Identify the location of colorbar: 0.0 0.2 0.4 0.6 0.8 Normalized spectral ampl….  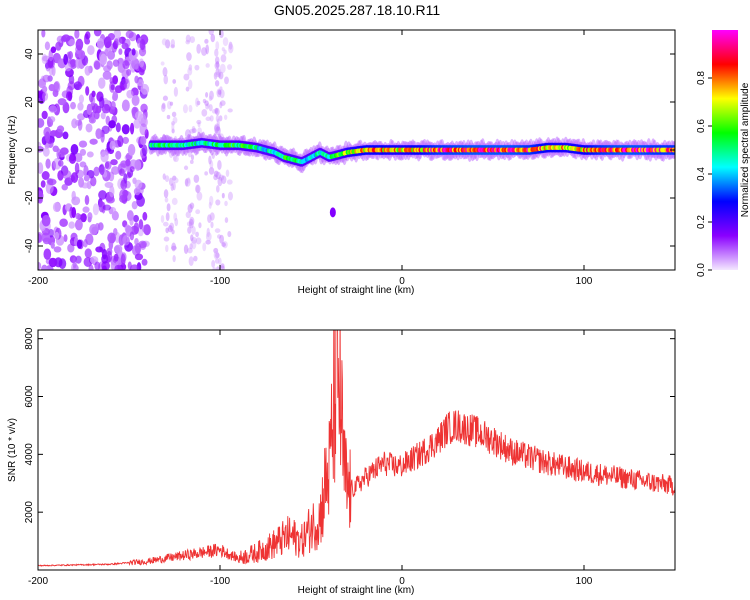
(723, 153).